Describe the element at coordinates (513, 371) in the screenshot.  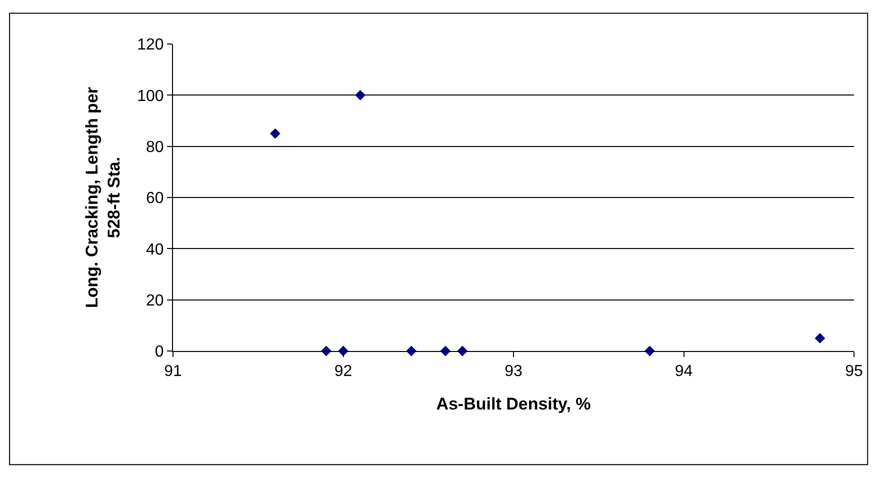
I see `x-tick-label: 93` at that location.